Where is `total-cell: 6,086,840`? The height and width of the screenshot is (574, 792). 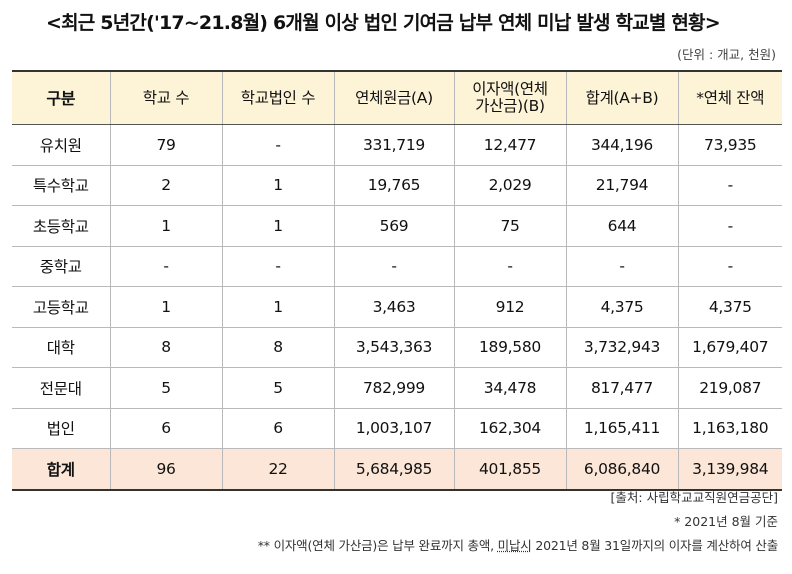 total-cell: 6,086,840 is located at coordinates (622, 469).